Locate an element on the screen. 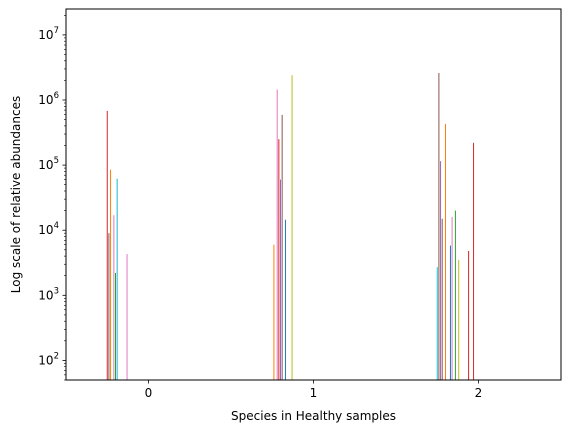 The height and width of the screenshot is (432, 570). y-tick-label: 10² is located at coordinates (48, 359).